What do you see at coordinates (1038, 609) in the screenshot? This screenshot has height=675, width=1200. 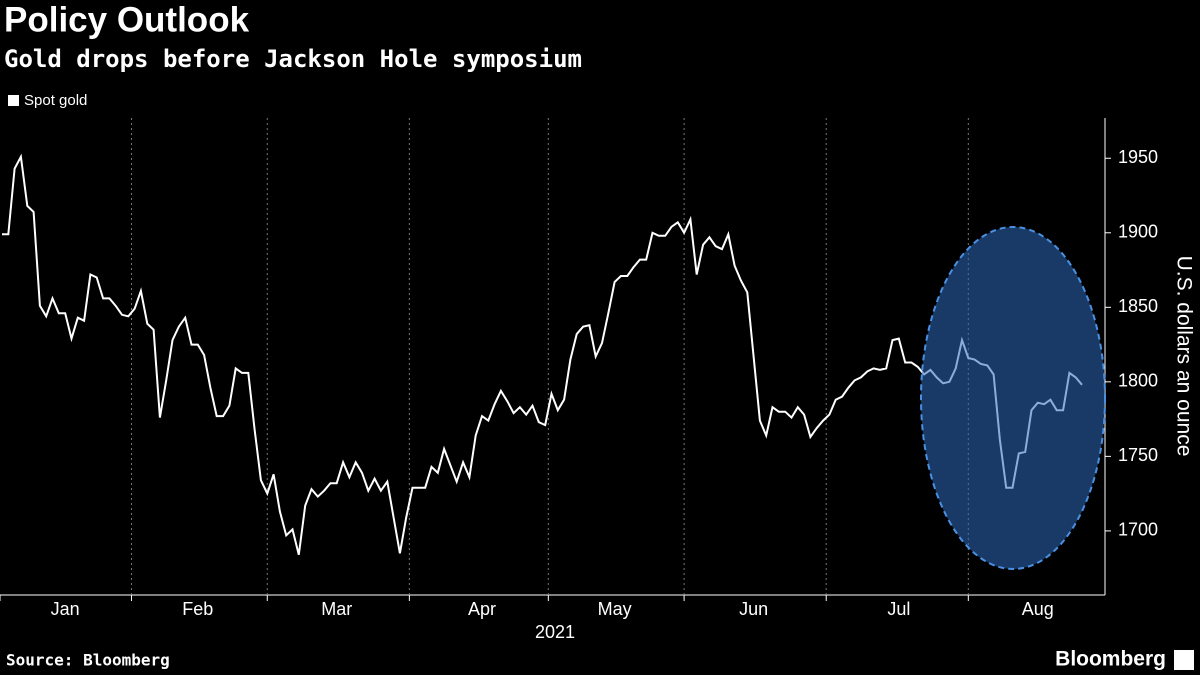 I see `x-tick-label: Aug` at bounding box center [1038, 609].